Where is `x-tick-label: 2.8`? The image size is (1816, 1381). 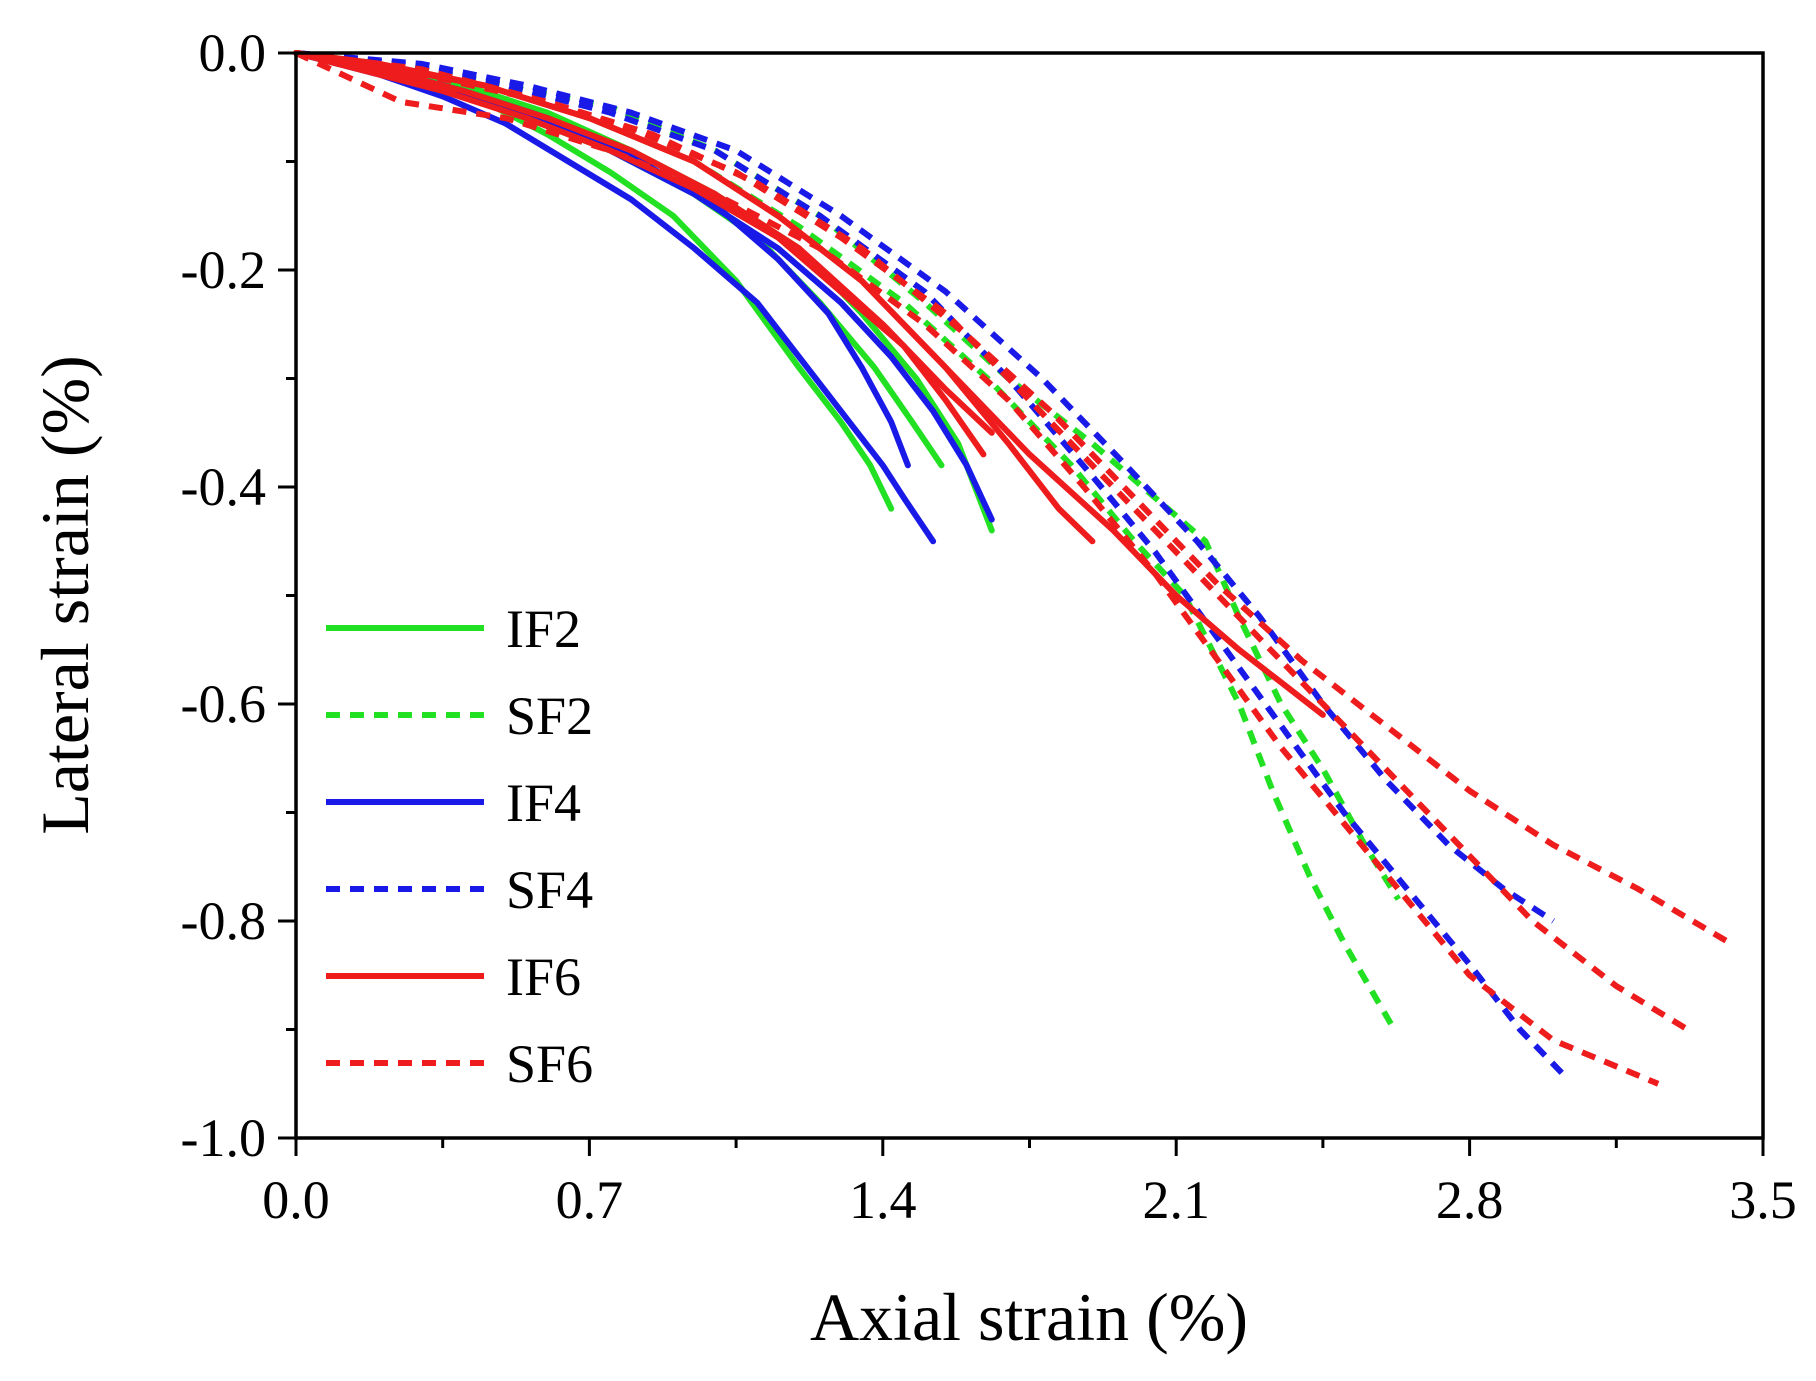 x-tick-label: 2.8 is located at coordinates (1470, 1200).